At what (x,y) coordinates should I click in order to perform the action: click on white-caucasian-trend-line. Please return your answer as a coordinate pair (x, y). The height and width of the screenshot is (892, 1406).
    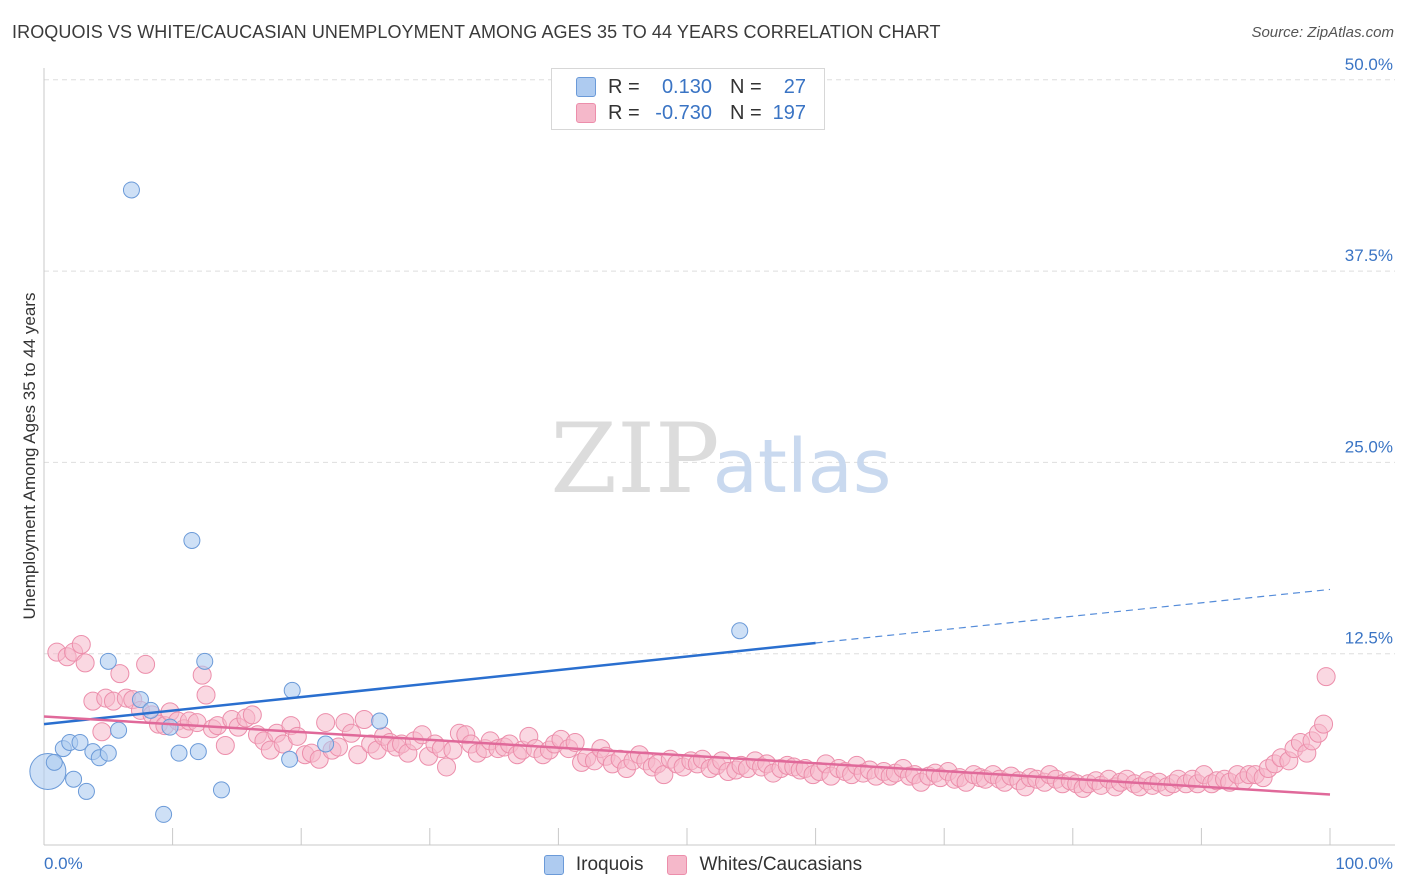
    Looking at the image, I should click on (687, 755).